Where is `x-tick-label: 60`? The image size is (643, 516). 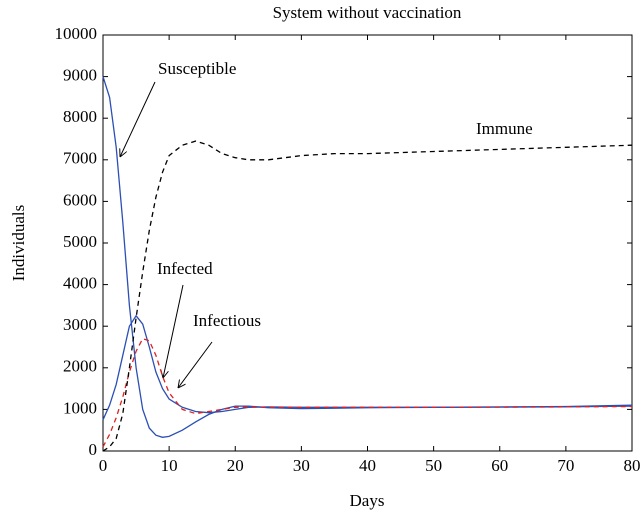 x-tick-label: 60 is located at coordinates (499, 465).